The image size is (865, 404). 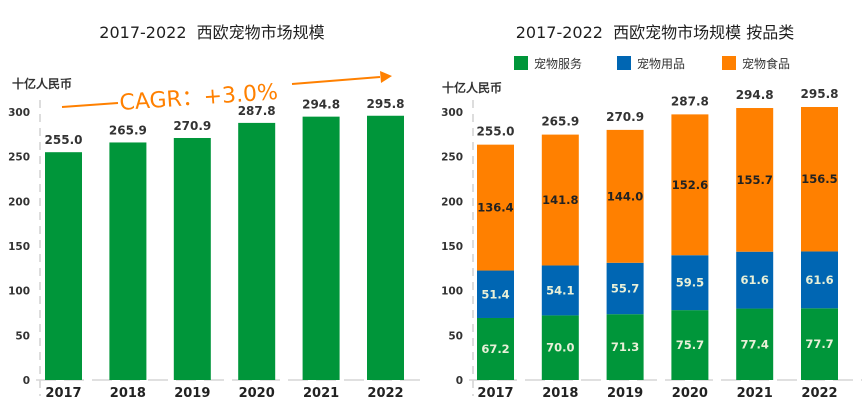 I want to click on bar-segment-services-2021, so click(x=755, y=344).